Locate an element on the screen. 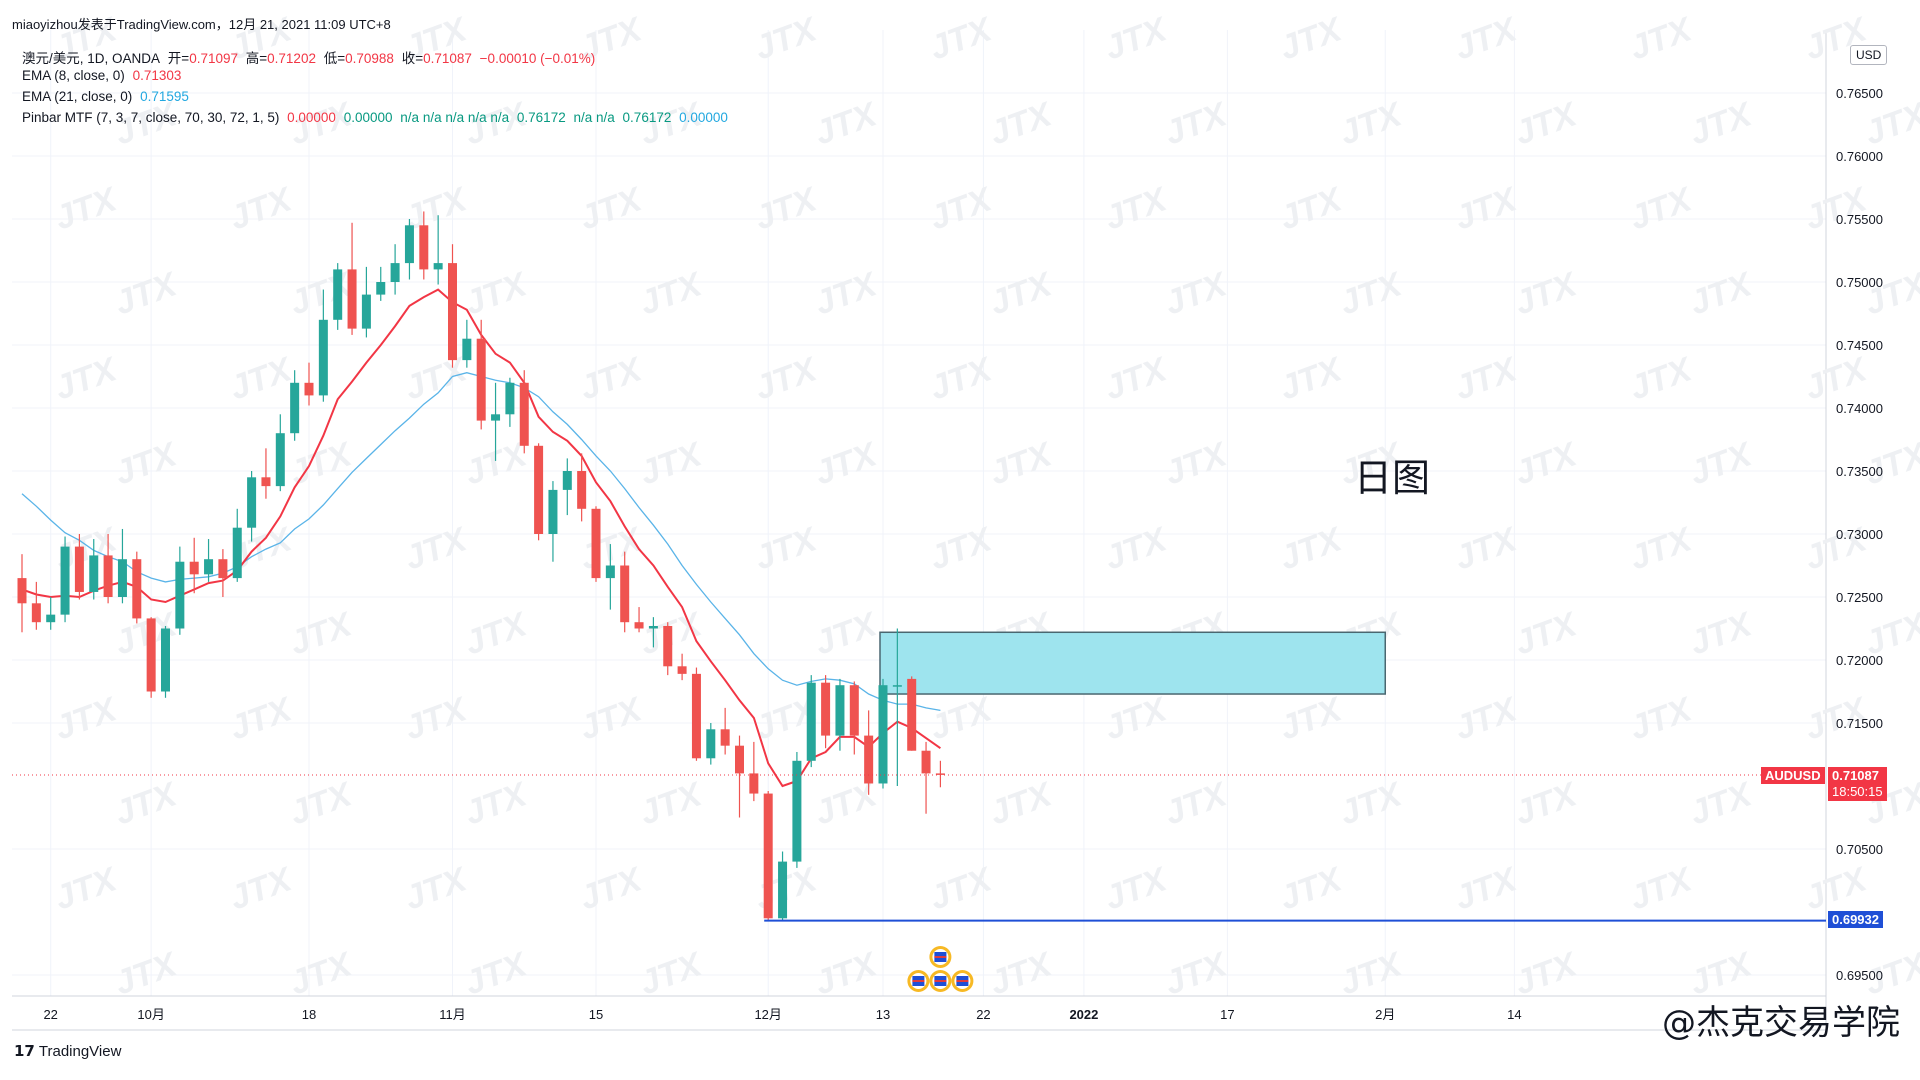 This screenshot has width=1920, height=1080. event-flags is located at coordinates (940, 969).